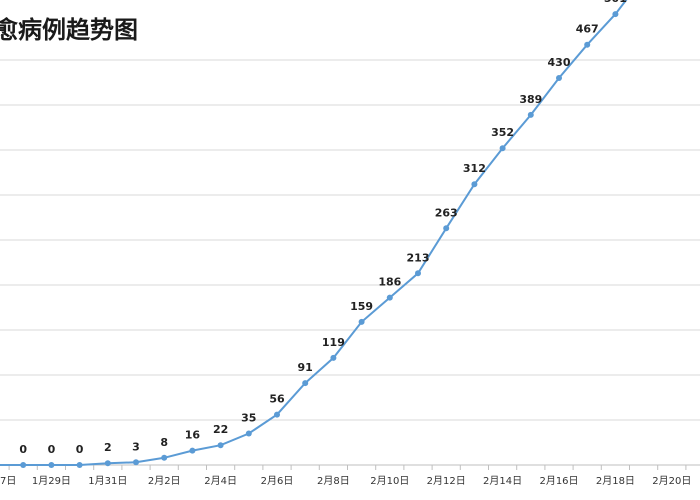 Image resolution: width=700 pixels, height=500 pixels. I want to click on data-label: 352, so click(502, 132).